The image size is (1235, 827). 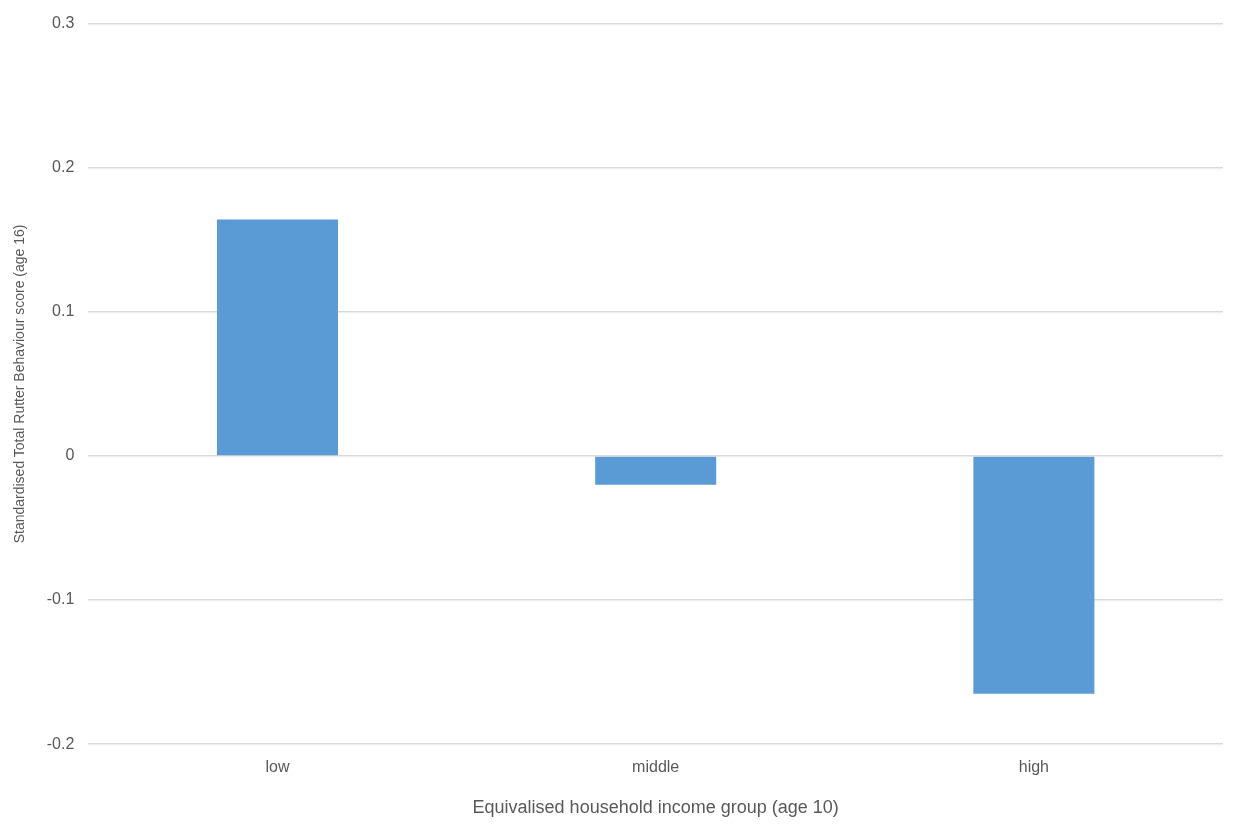 I want to click on y-axis-title: Standardised Total Rutter Behaviour score (age 16), so click(x=19, y=384).